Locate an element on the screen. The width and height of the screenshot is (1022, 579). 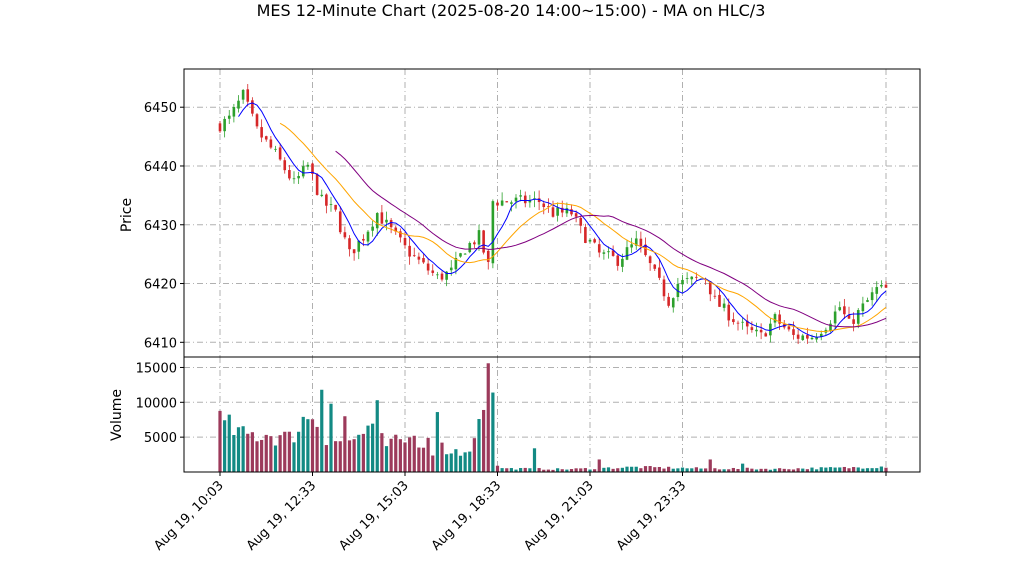
volume-tick-label: 5000 is located at coordinates (160, 438).